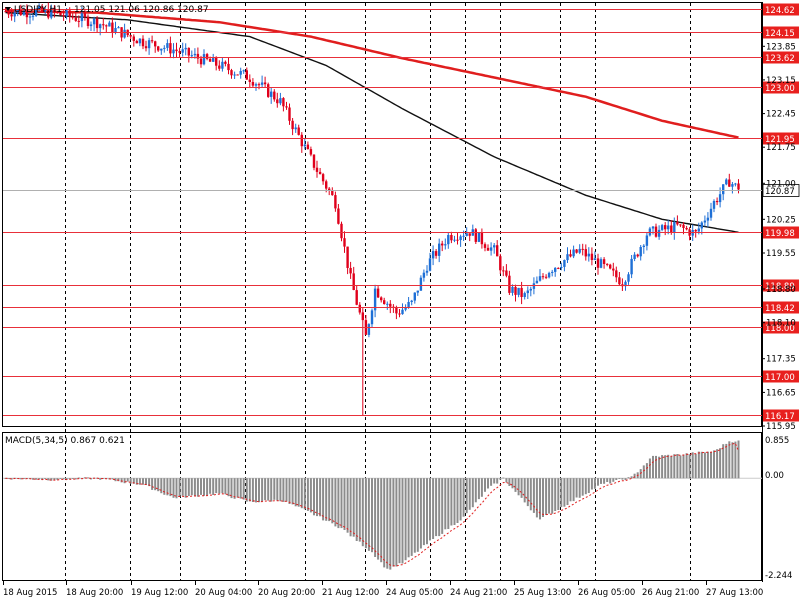 This screenshot has width=800, height=604. I want to click on dropdown-triangle-icon, so click(8, 9).